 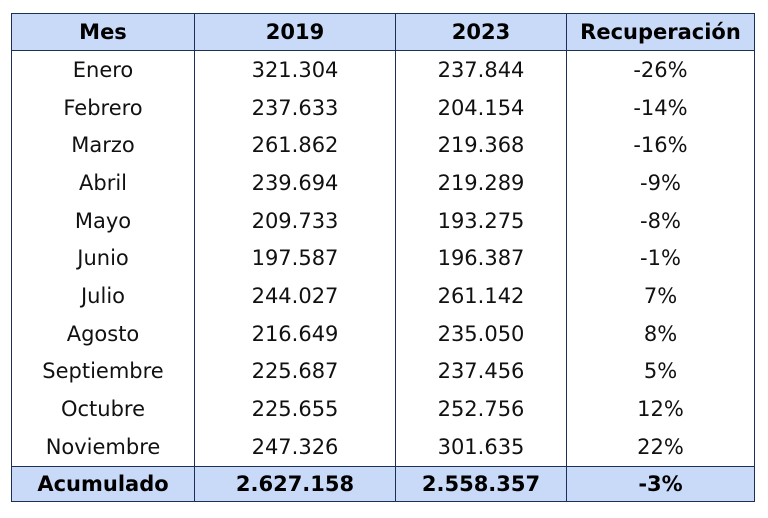 I want to click on cell-2023: 237.456, so click(x=481, y=371).